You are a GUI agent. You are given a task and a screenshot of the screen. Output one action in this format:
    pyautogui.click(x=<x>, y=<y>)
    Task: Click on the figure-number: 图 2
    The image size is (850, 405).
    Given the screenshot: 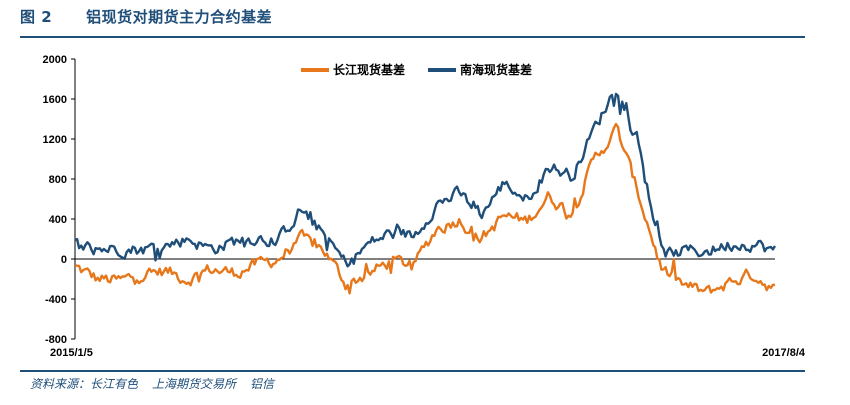 What is the action you would take?
    pyautogui.click(x=36, y=17)
    